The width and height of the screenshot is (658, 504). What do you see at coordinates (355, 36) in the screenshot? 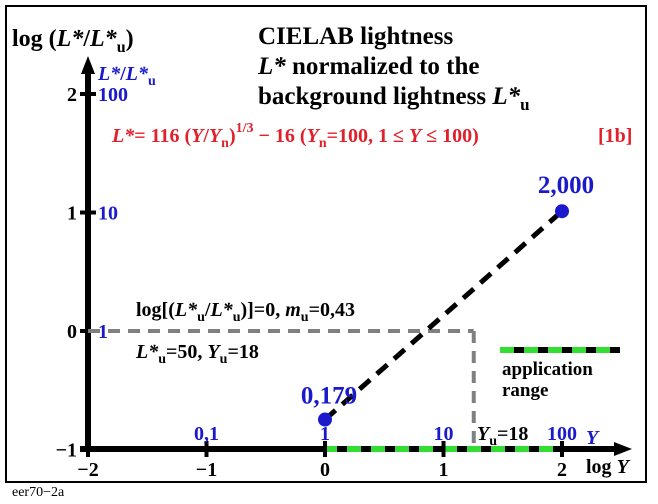
I see `chart-title-line-1: CIELAB lightness` at bounding box center [355, 36].